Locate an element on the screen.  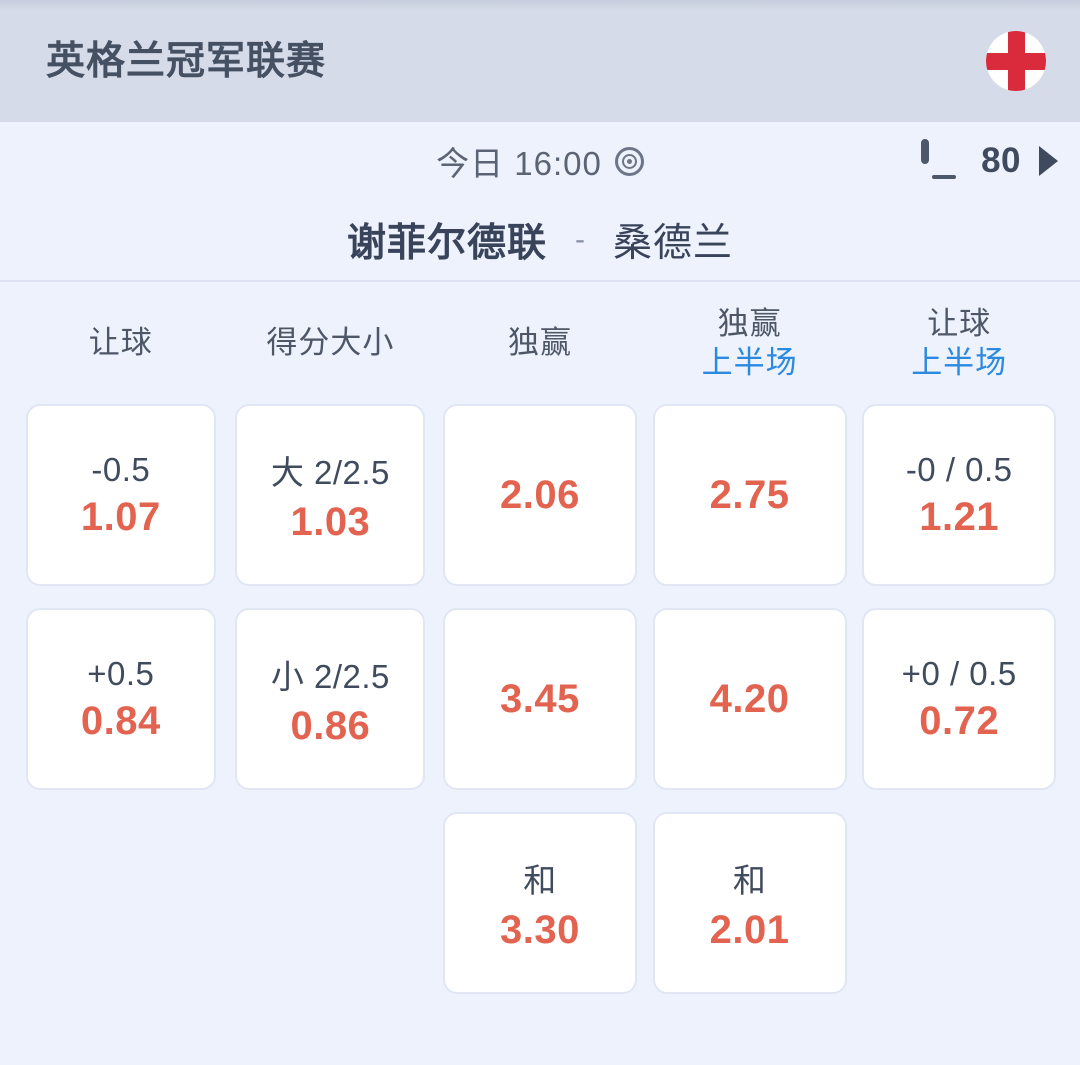
odds-price: 1.03 is located at coordinates (330, 521).